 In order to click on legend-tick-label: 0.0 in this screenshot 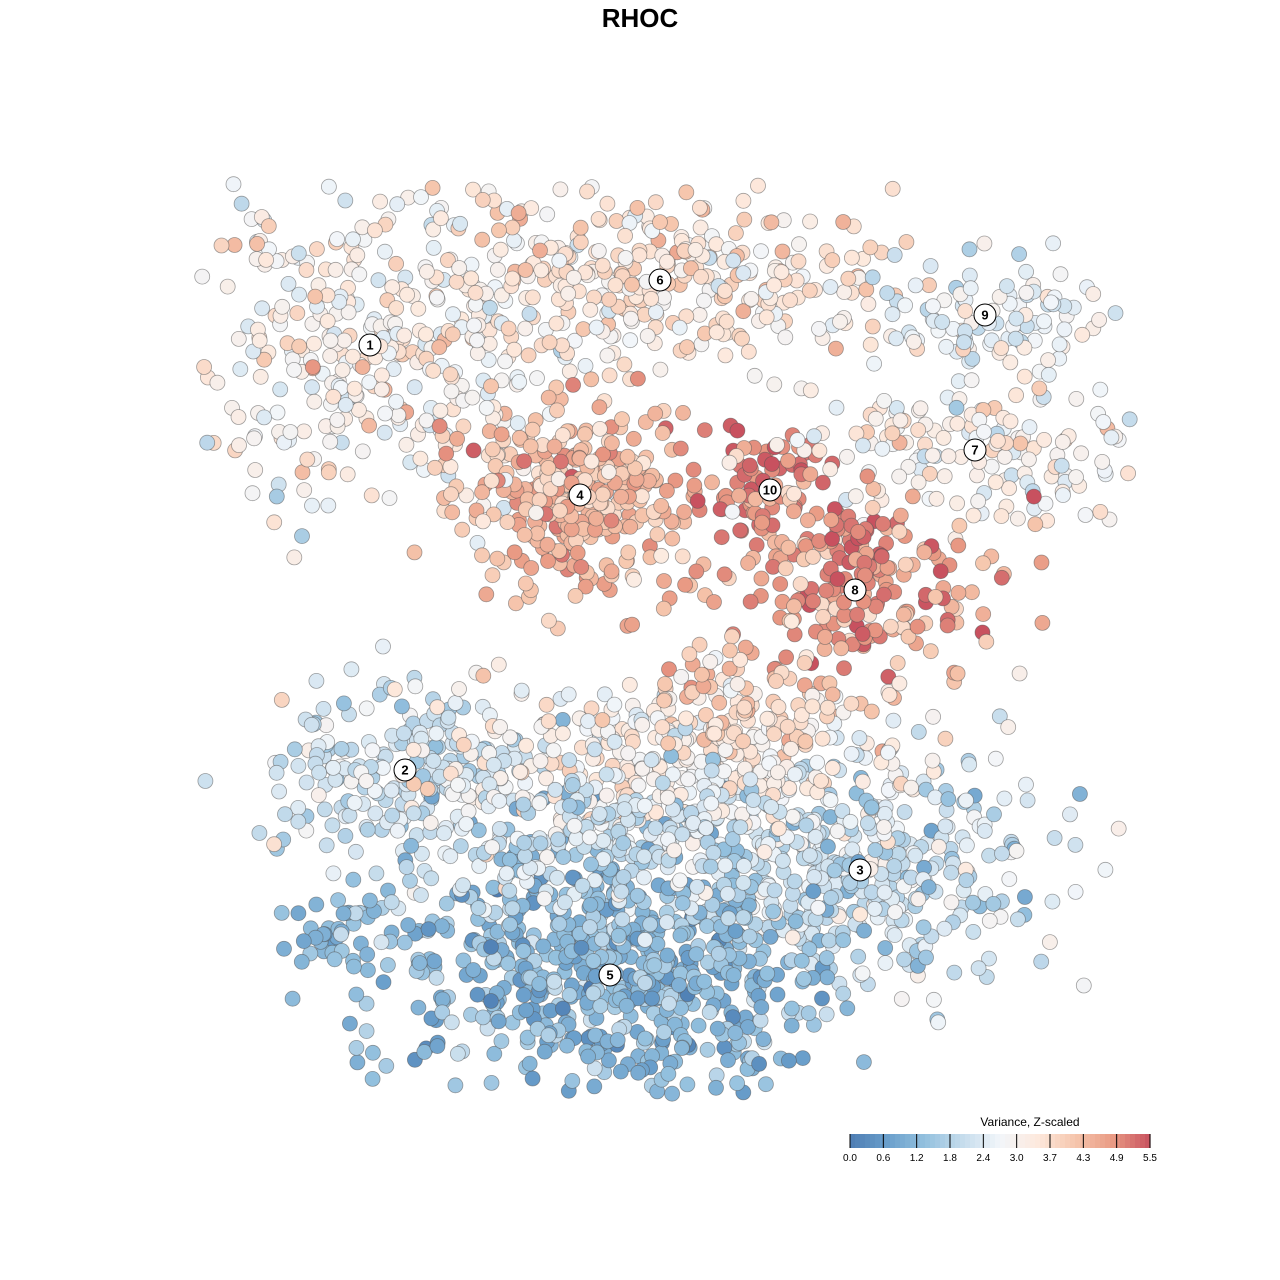, I will do `click(850, 1158)`.